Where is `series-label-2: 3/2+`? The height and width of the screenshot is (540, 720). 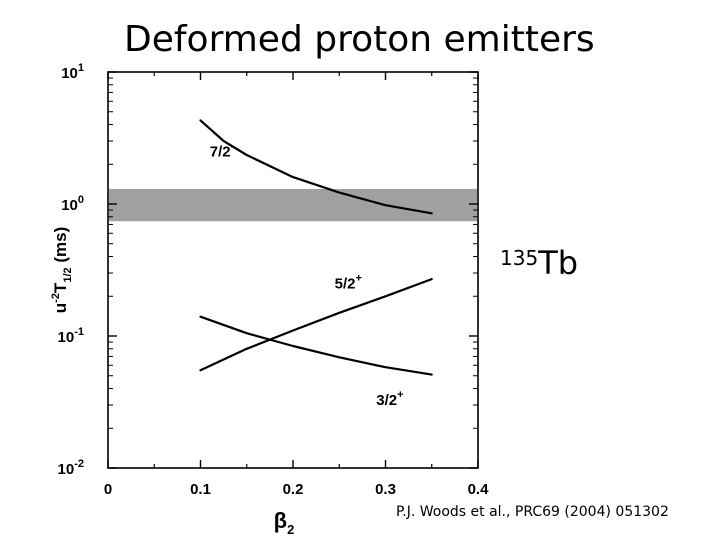 series-label-2: 3/2+ is located at coordinates (389, 399).